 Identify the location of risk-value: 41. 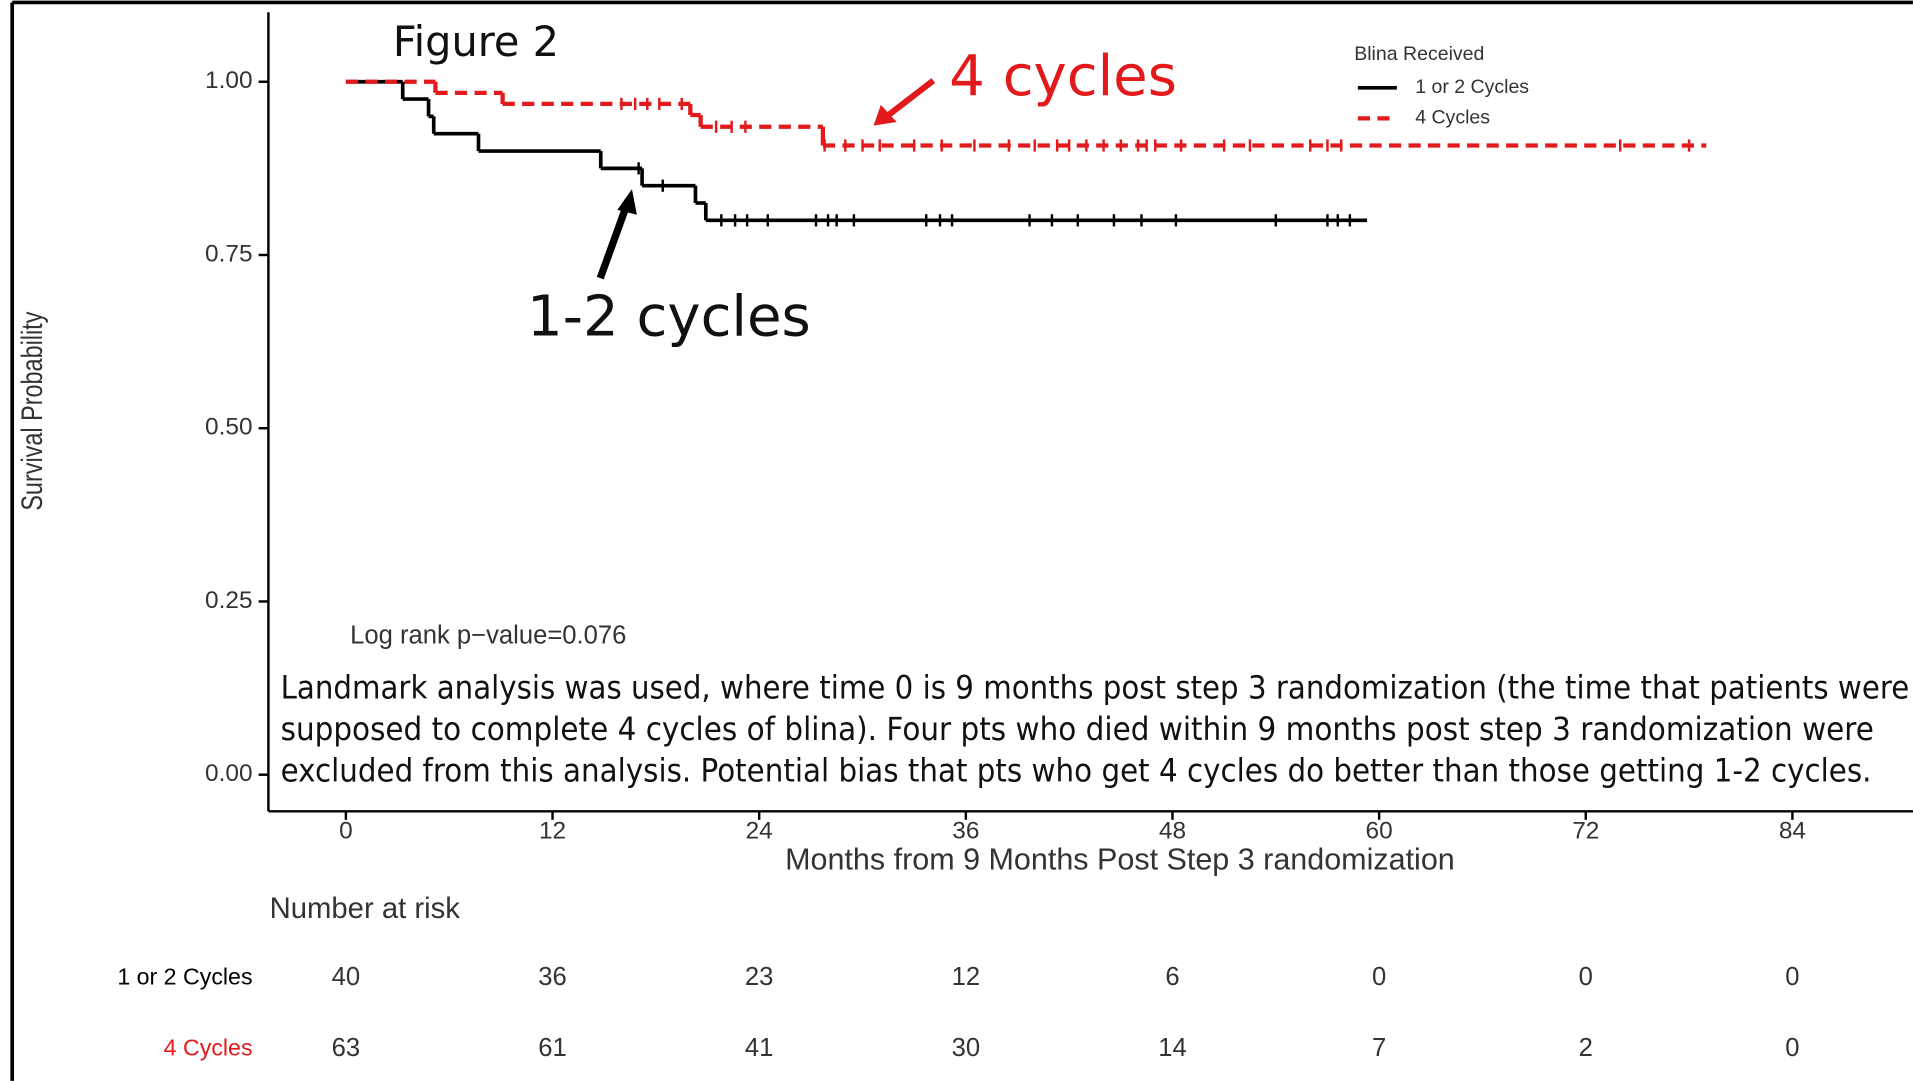
(759, 1048).